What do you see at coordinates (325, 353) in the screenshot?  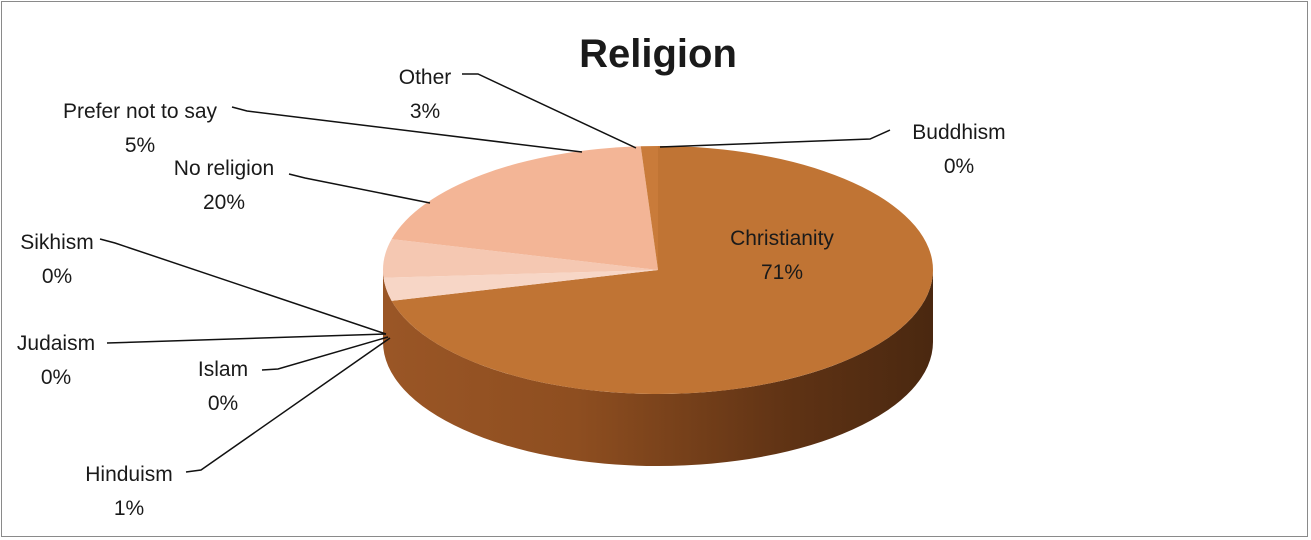 I see `leader-line-islam` at bounding box center [325, 353].